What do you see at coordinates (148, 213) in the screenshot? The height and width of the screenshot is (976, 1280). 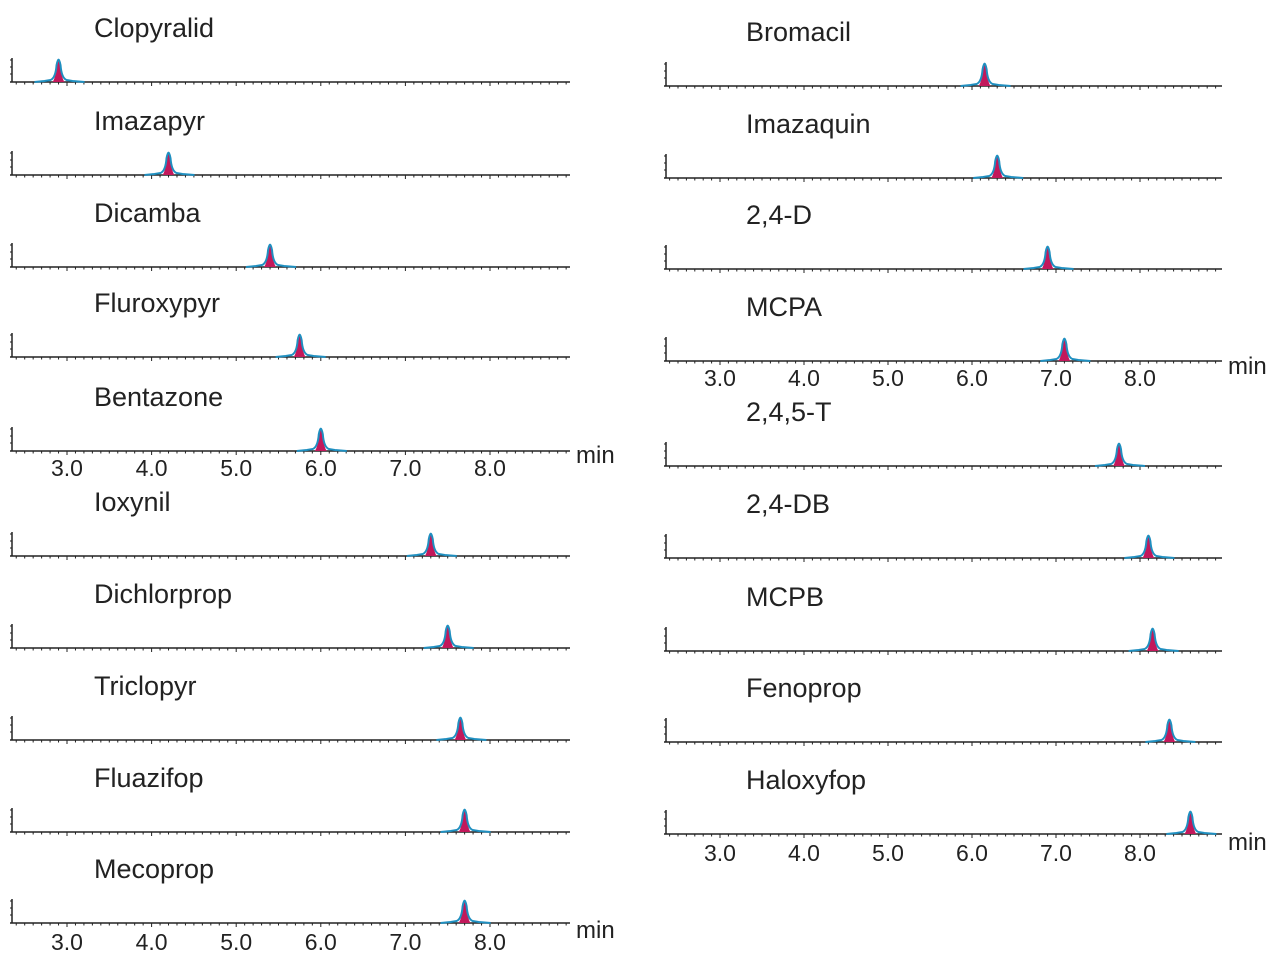 I see `trace-label-dicamba: Dicamba` at bounding box center [148, 213].